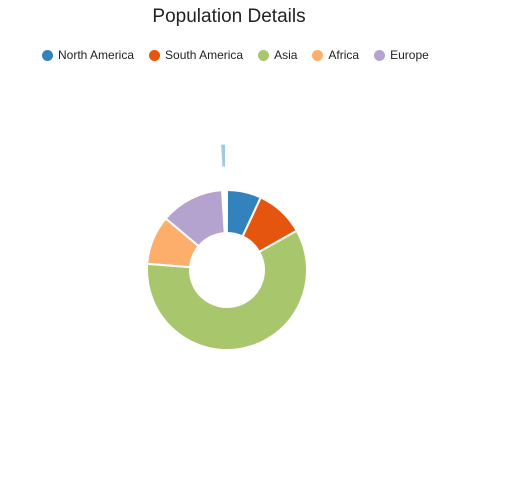  I want to click on legend-label-asia: Asia, so click(286, 55).